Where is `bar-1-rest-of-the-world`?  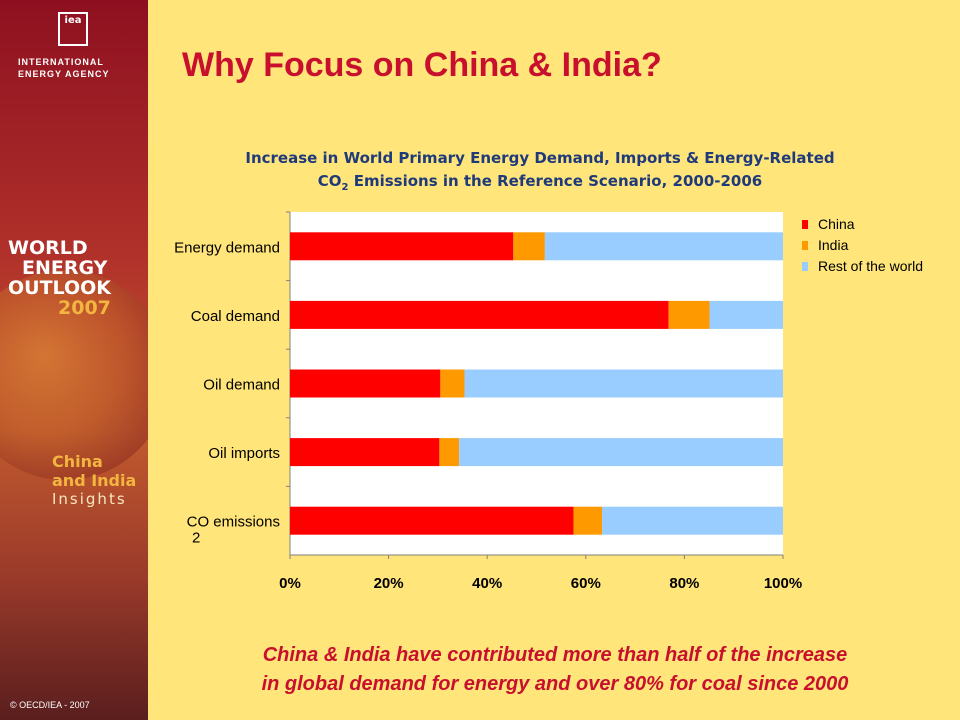
bar-1-rest-of-the-world is located at coordinates (746, 314).